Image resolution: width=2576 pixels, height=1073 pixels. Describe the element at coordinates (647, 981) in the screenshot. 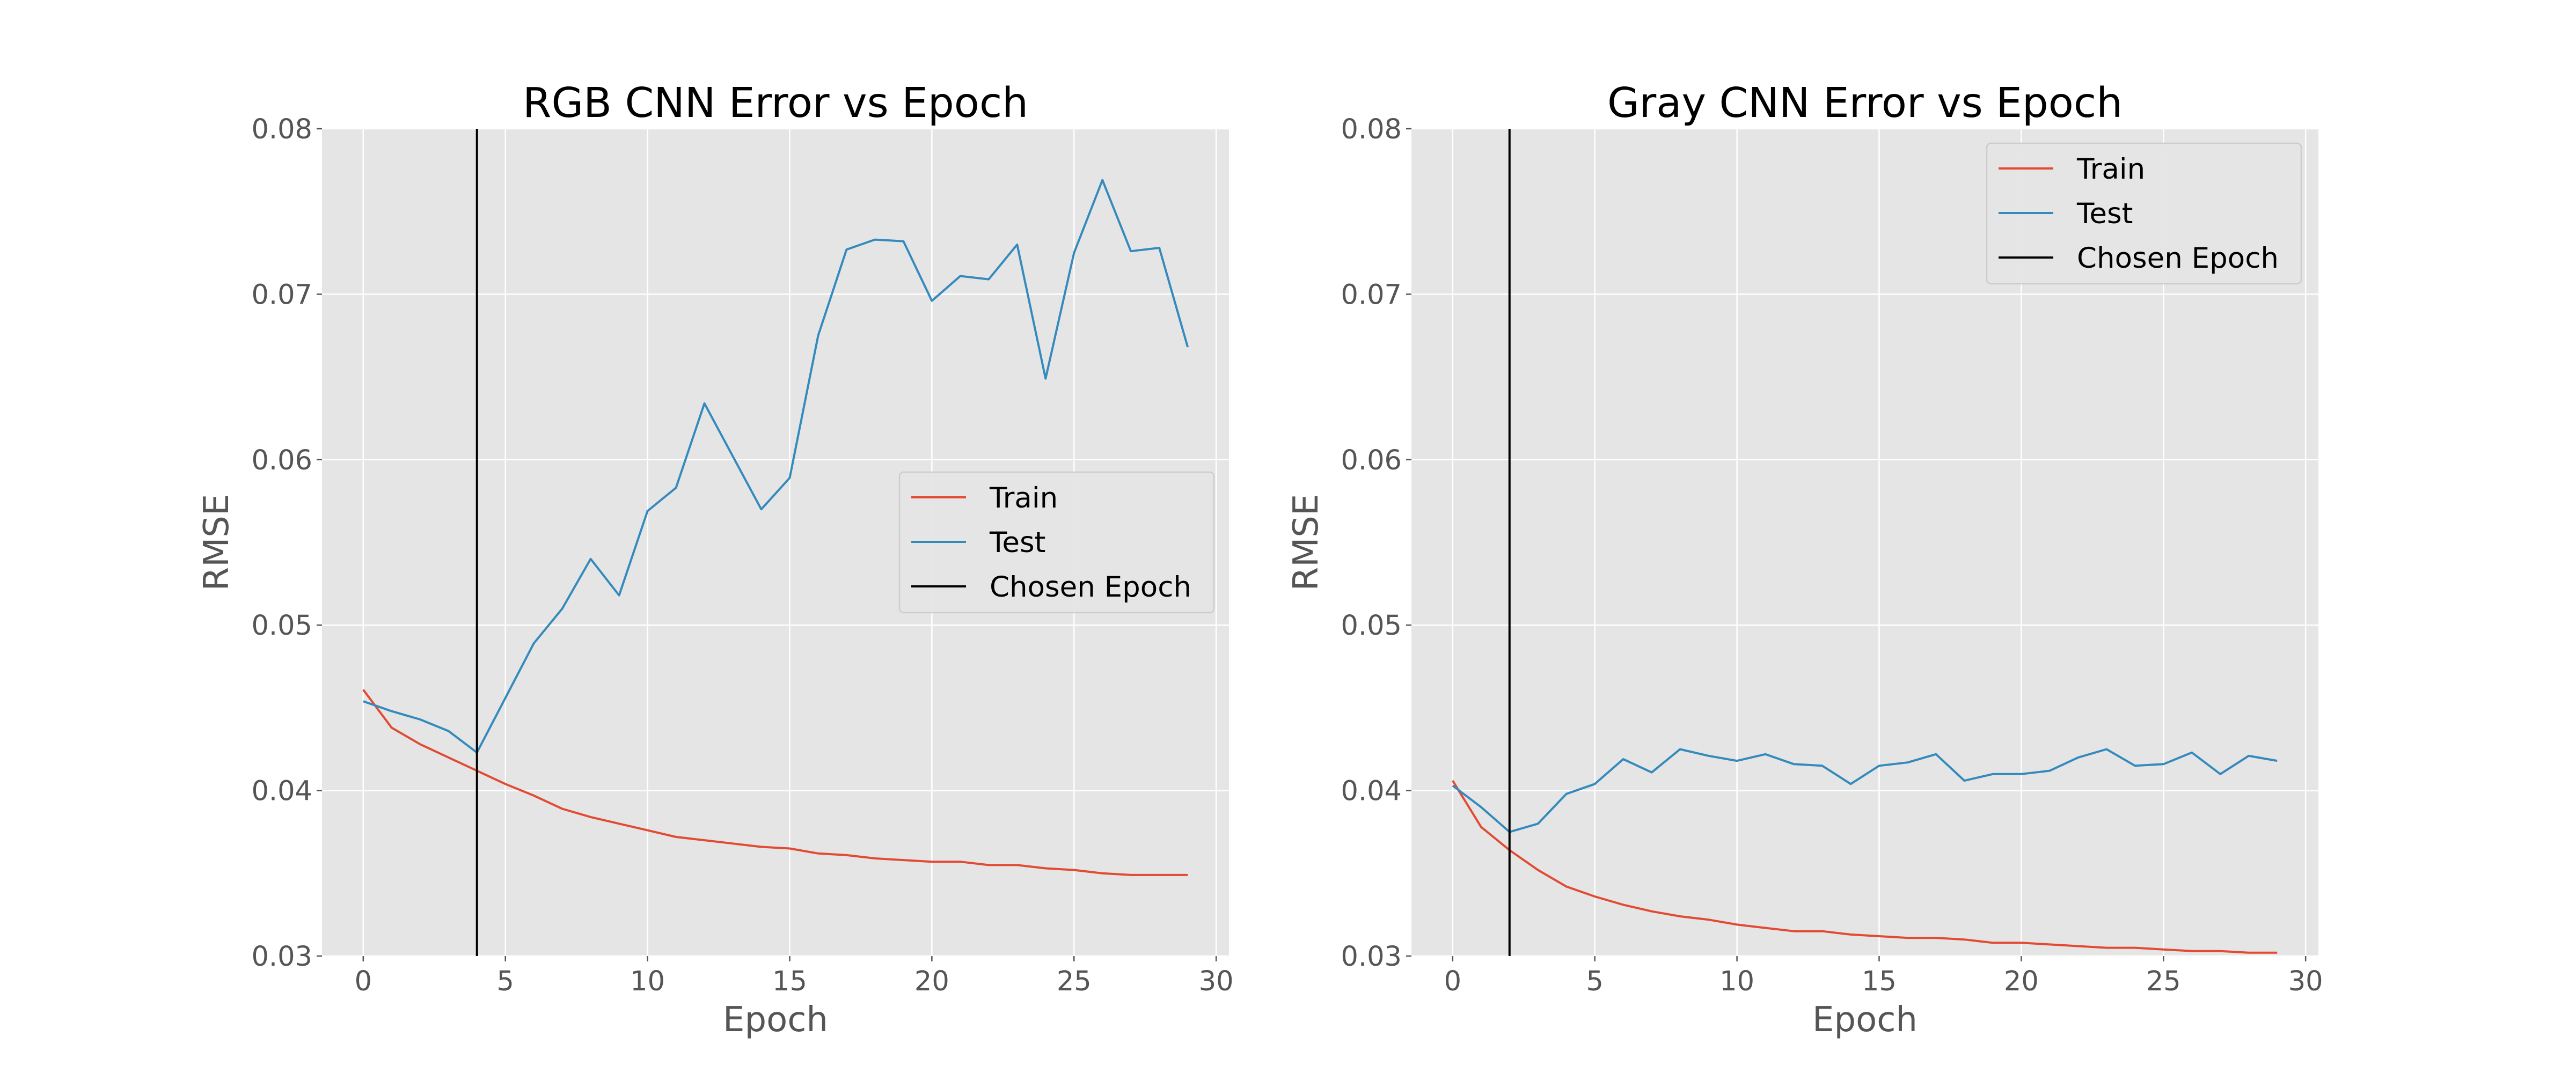

I see `chart-1-x-tick-label: 10` at that location.